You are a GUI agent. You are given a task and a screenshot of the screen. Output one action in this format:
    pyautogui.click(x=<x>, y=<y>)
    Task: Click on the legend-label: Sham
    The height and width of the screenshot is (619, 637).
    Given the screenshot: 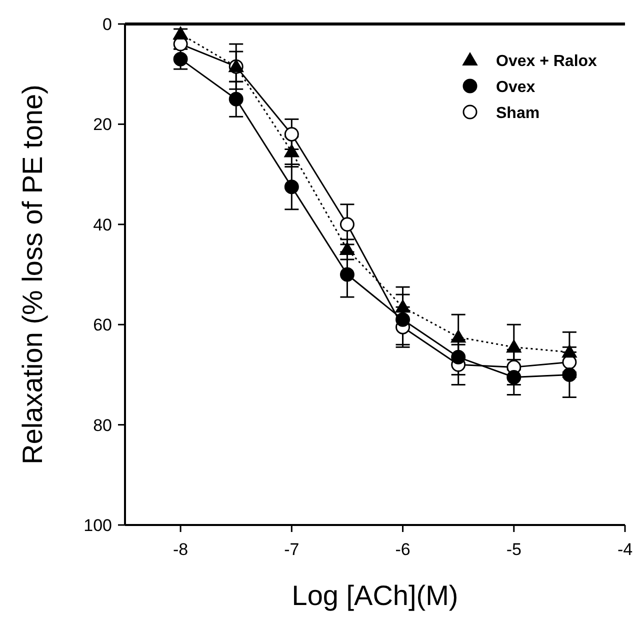 What is the action you would take?
    pyautogui.click(x=518, y=113)
    